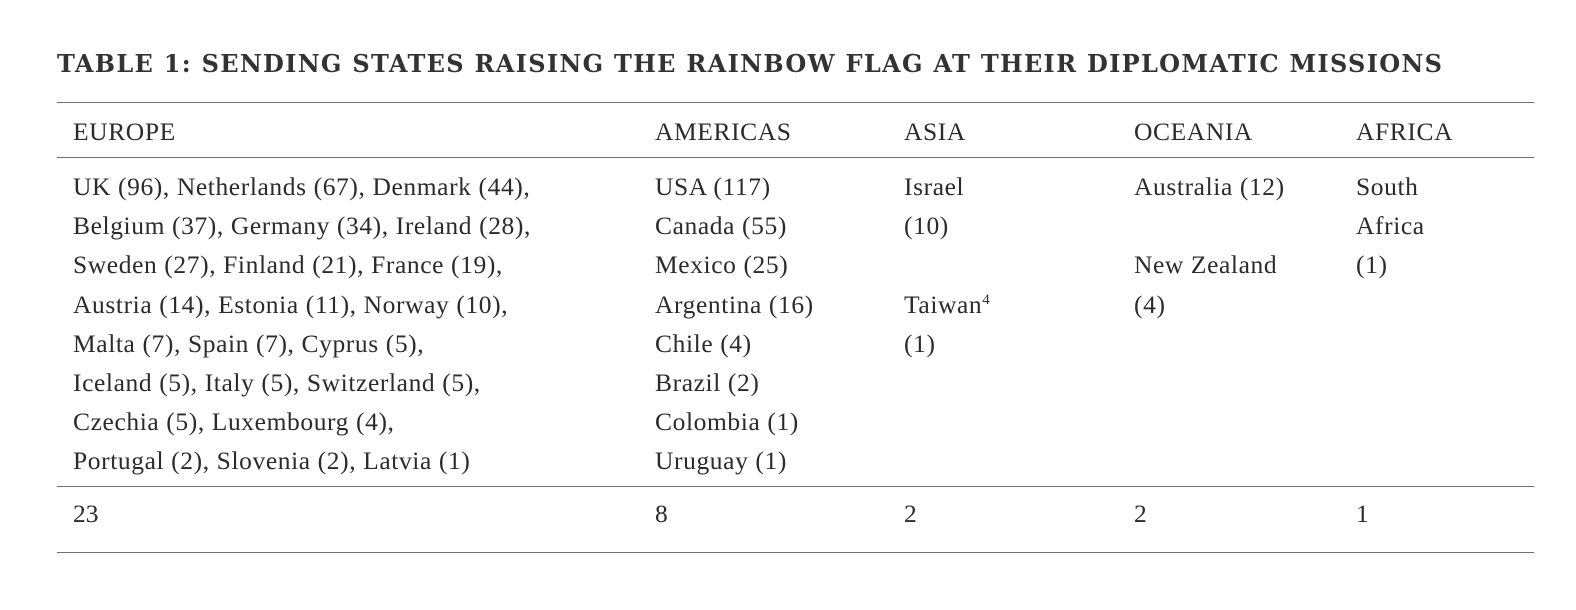 The width and height of the screenshot is (1576, 610). I want to click on total-africa: 1, so click(1362, 513).